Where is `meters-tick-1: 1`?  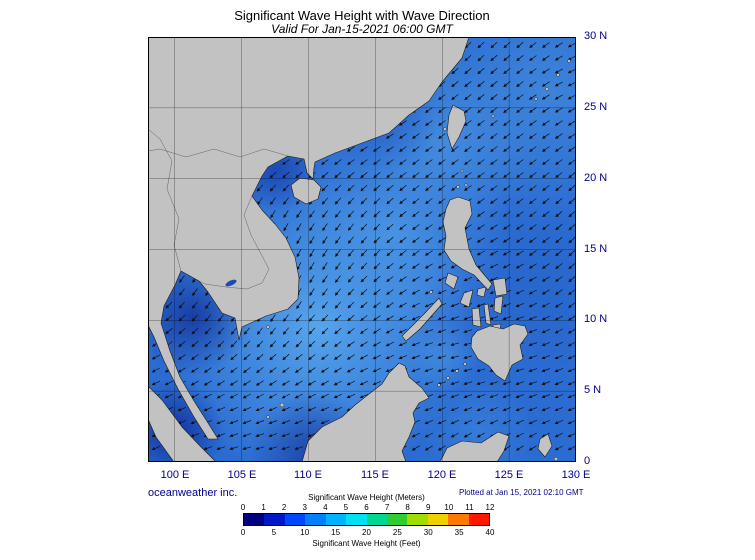
meters-tick-1: 1 is located at coordinates (263, 507).